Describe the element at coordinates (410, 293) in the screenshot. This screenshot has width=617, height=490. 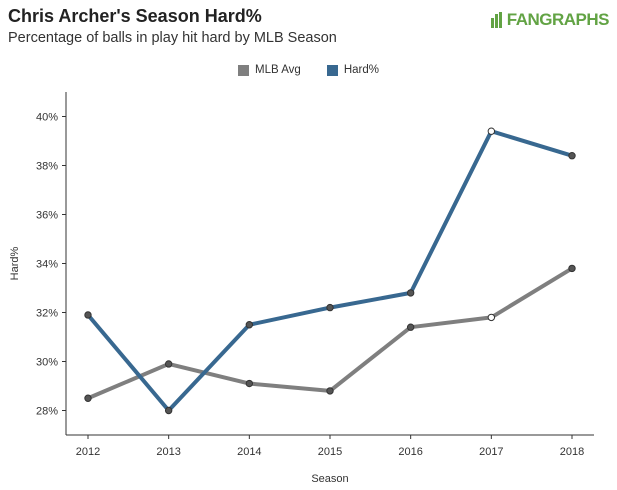
I see `point-hard-pct-2016` at that location.